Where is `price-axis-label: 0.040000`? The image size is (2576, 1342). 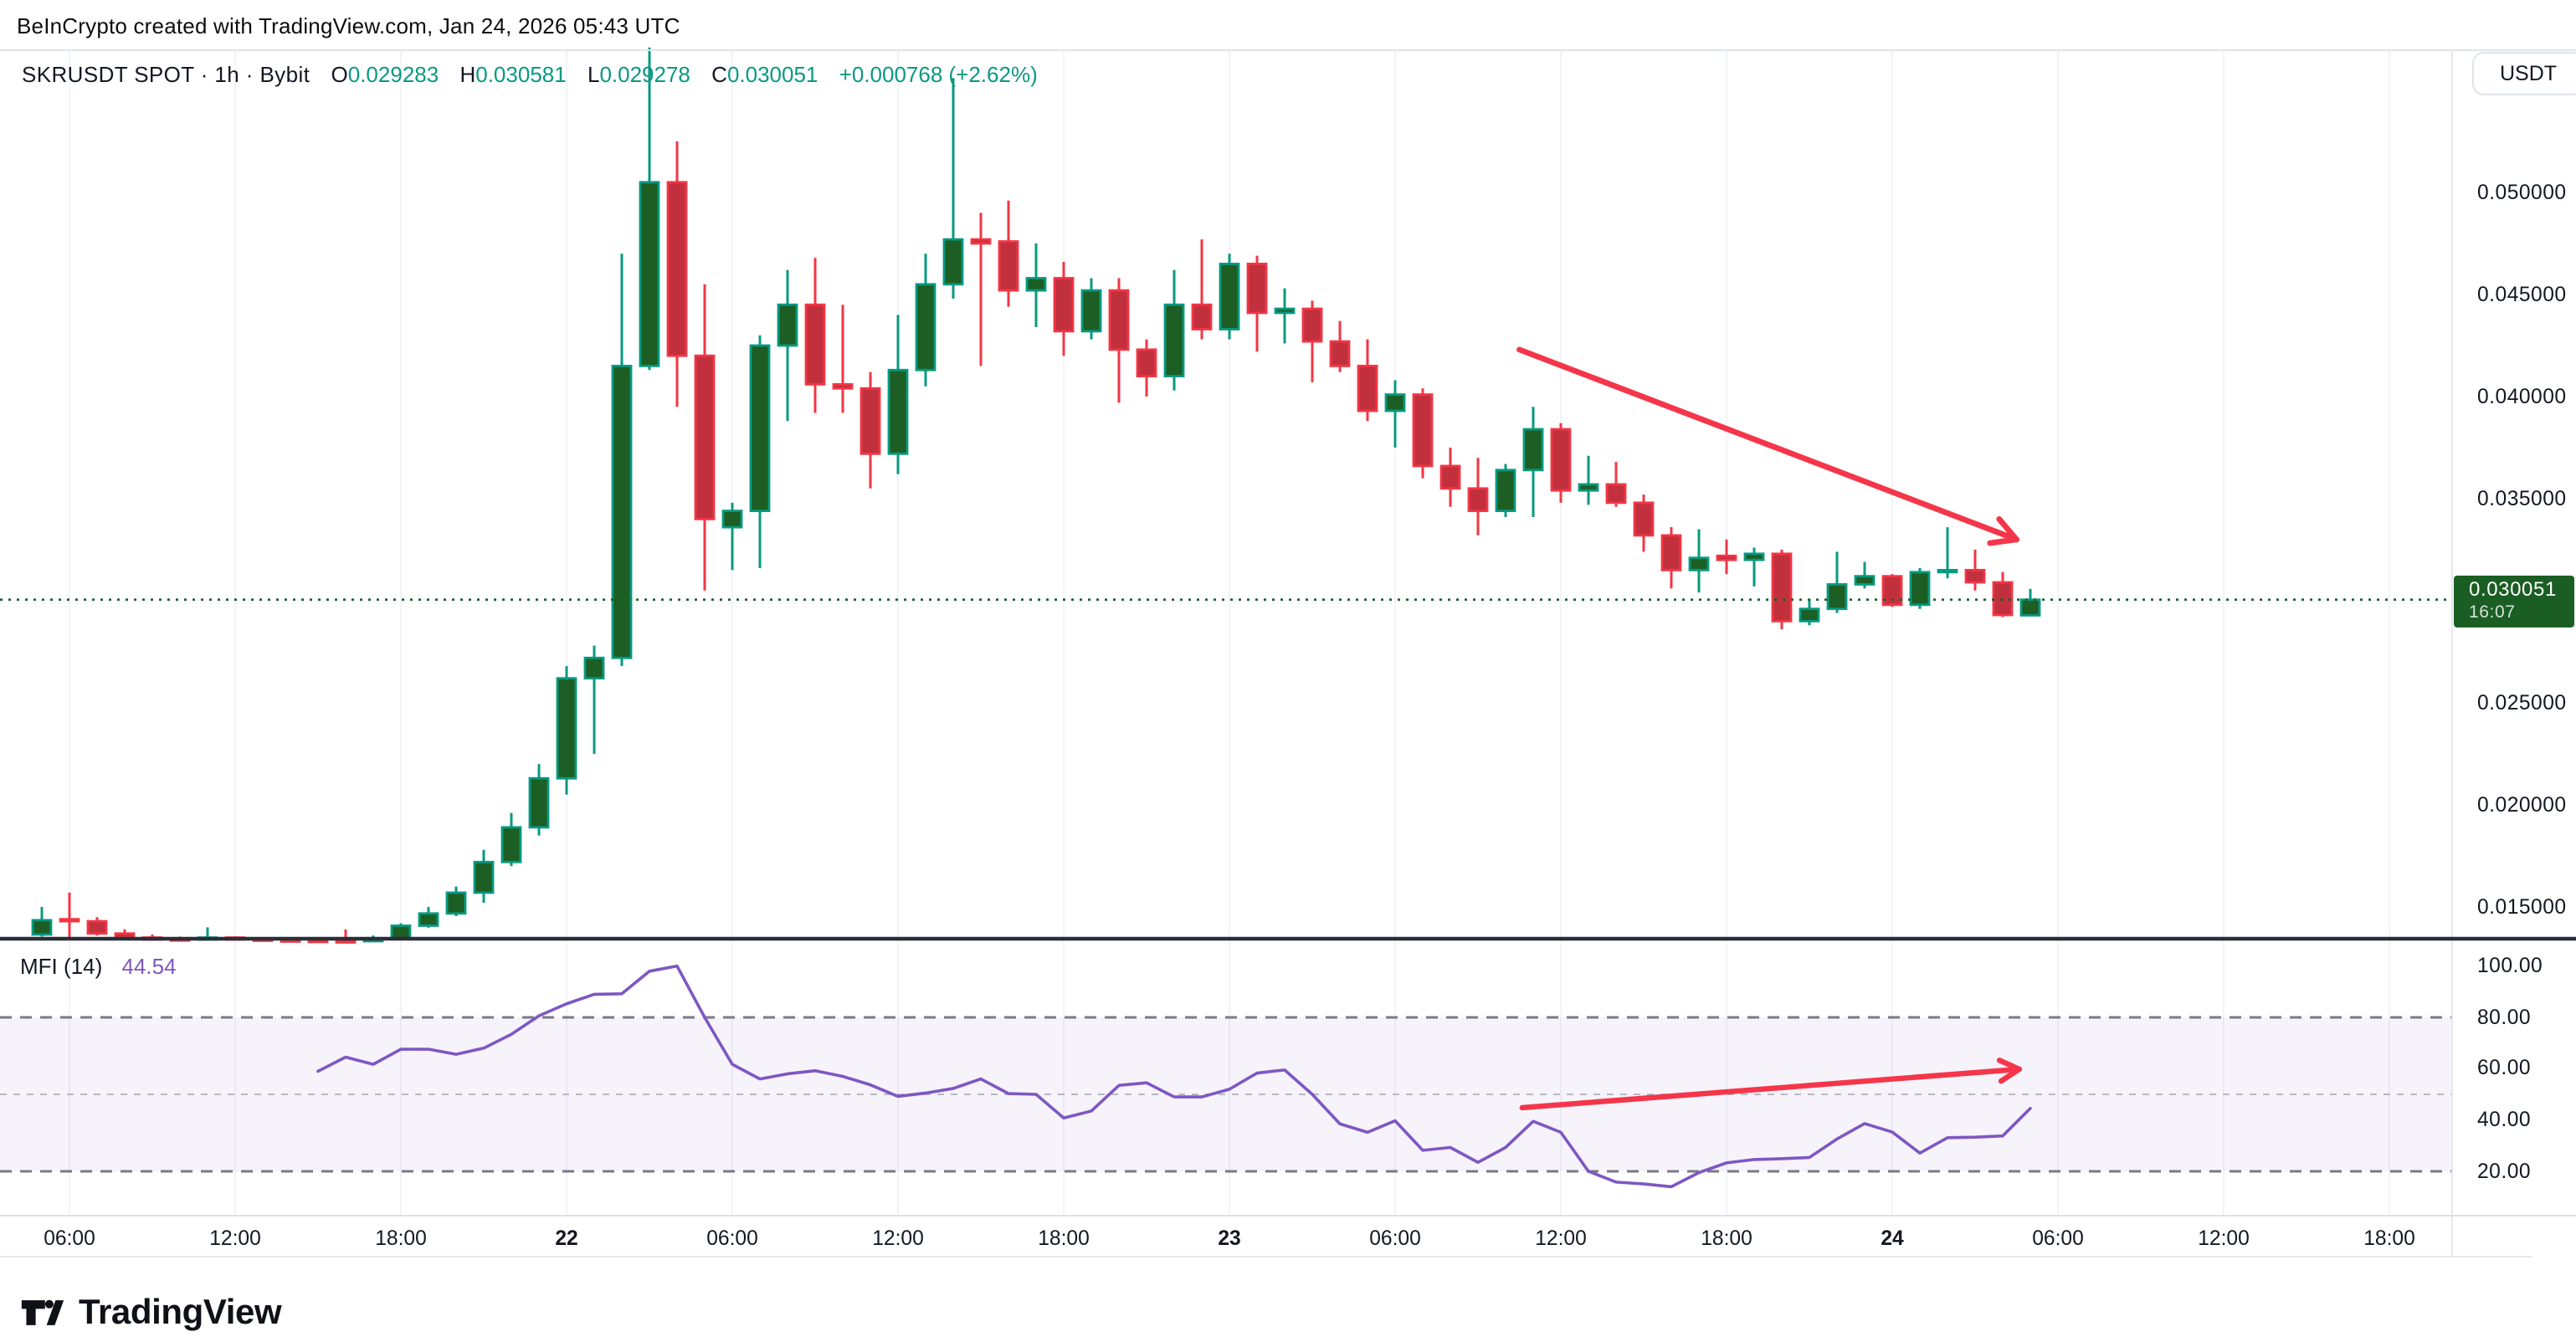
price-axis-label: 0.040000 is located at coordinates (2522, 395).